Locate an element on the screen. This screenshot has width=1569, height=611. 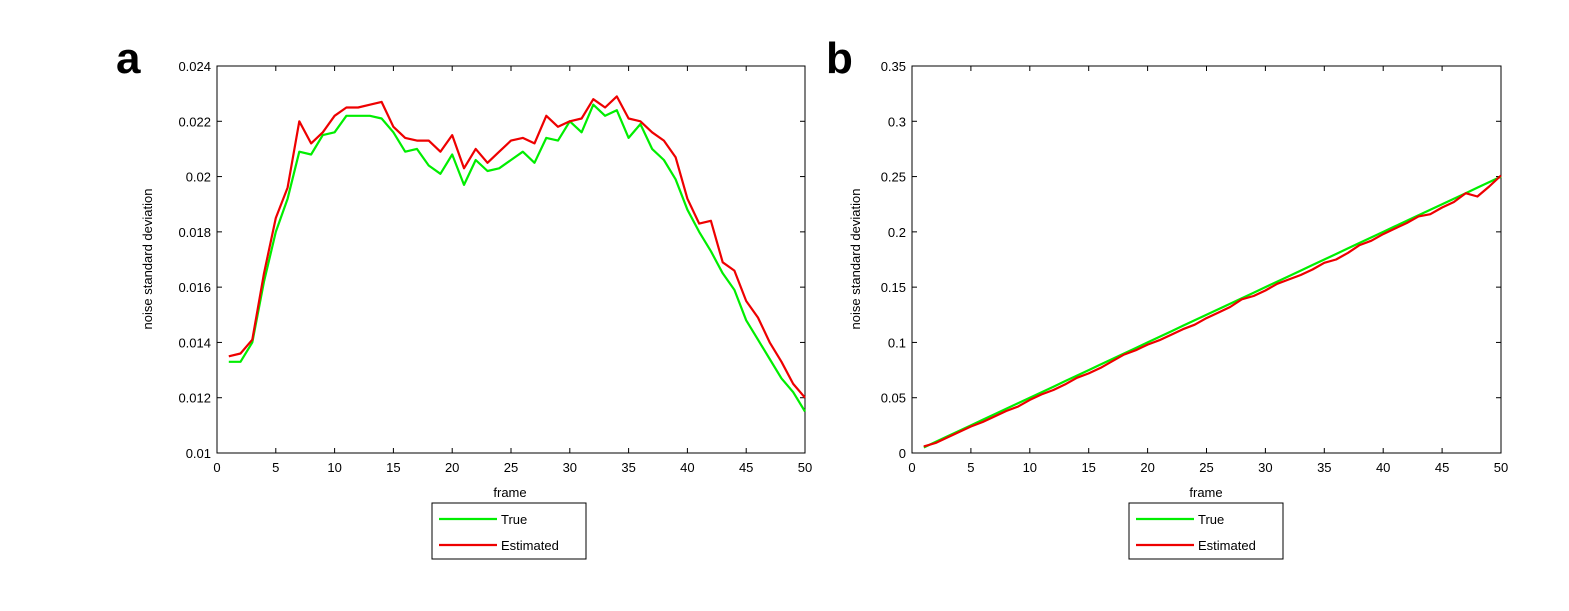
y-tick-label: 0.3 is located at coordinates (897, 121).